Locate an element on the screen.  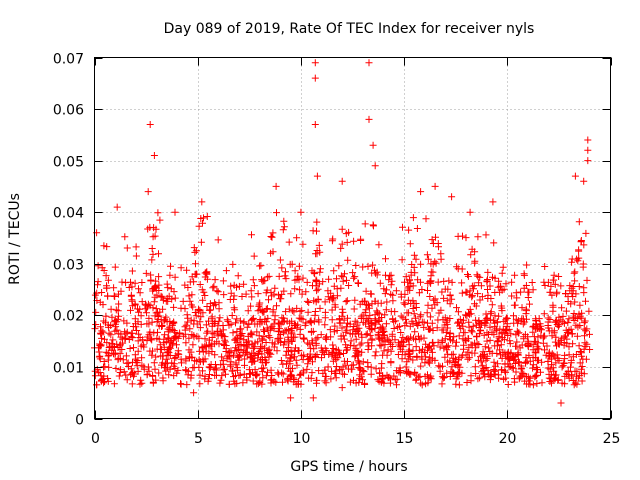
y-tick-labels: 0 0.01 0.02 0.03 0.04 0.05 0.06 0.07 is located at coordinates (68, 240).